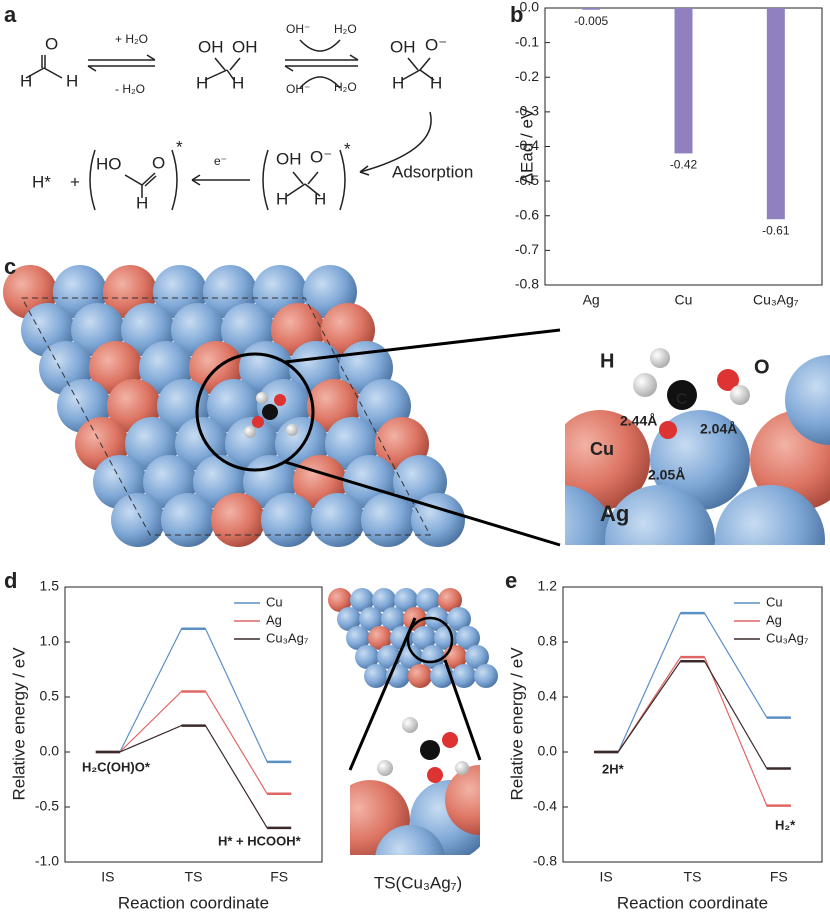 This screenshot has height=912, width=830. What do you see at coordinates (298, 29) in the screenshot?
I see `scheme-text: OH⁻` at bounding box center [298, 29].